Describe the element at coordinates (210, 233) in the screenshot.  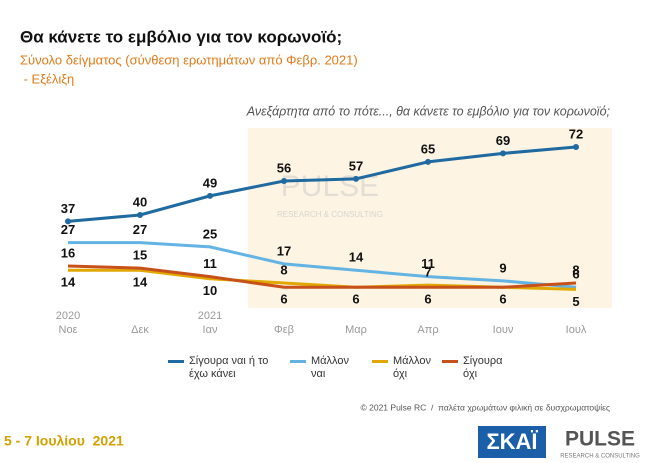
I see `data-label: 25` at that location.